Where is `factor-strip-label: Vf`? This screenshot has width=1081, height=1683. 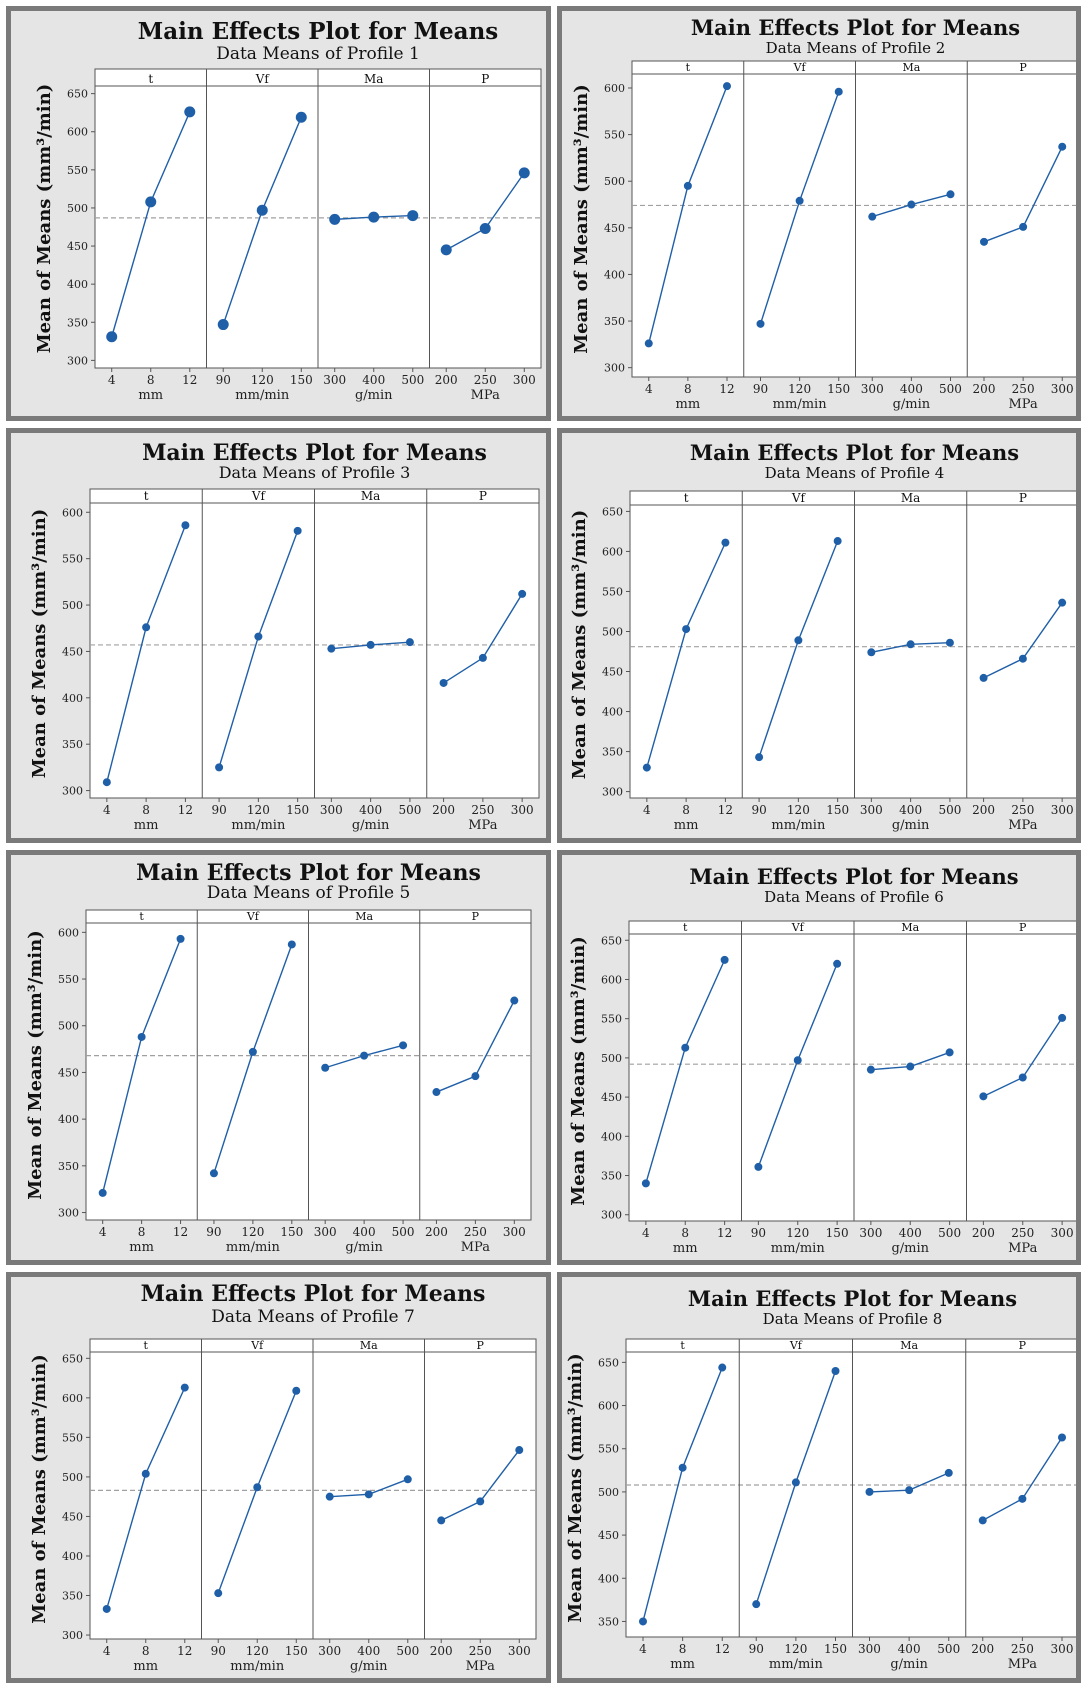 factor-strip-label: Vf is located at coordinates (263, 79).